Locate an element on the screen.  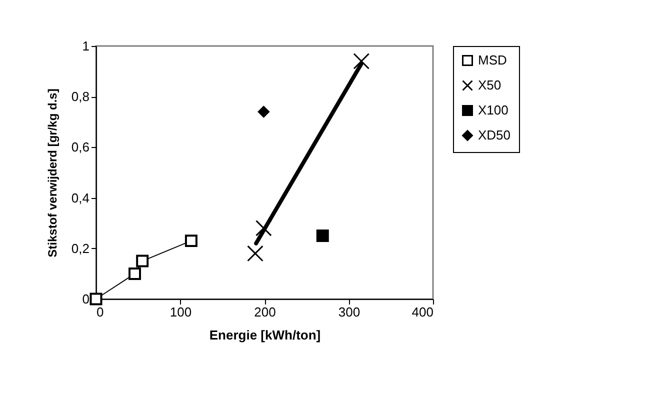
legend-label: MSD is located at coordinates (492, 60).